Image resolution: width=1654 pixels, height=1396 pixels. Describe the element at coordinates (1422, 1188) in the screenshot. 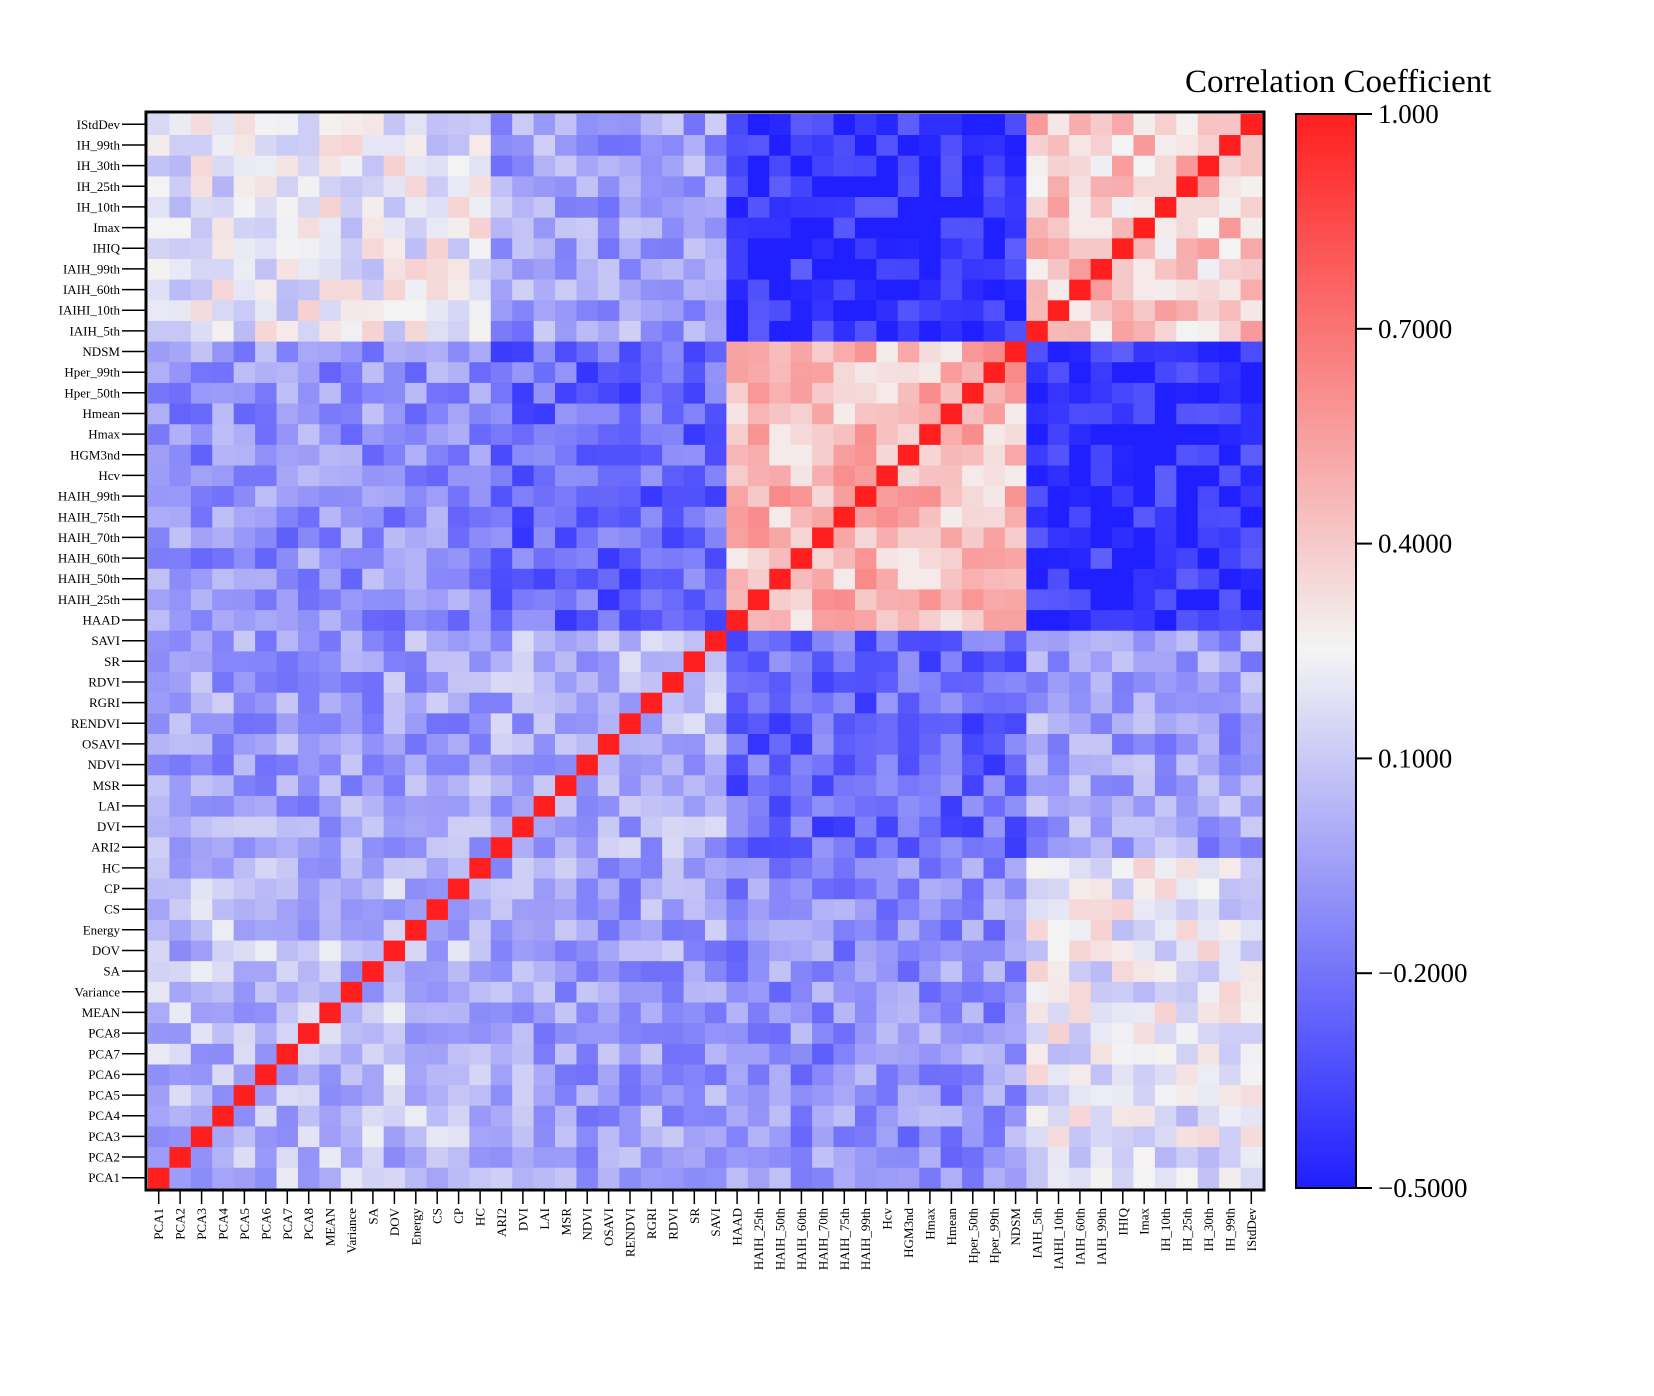

I see `colorbar-tick-label: −0.5000` at that location.